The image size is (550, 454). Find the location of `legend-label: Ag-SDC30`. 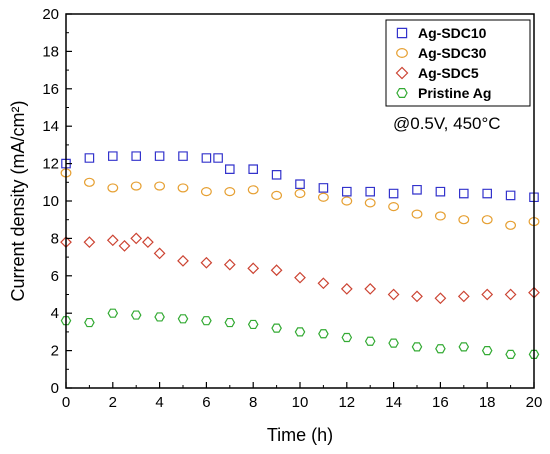

legend-label: Ag-SDC30 is located at coordinates (452, 53).